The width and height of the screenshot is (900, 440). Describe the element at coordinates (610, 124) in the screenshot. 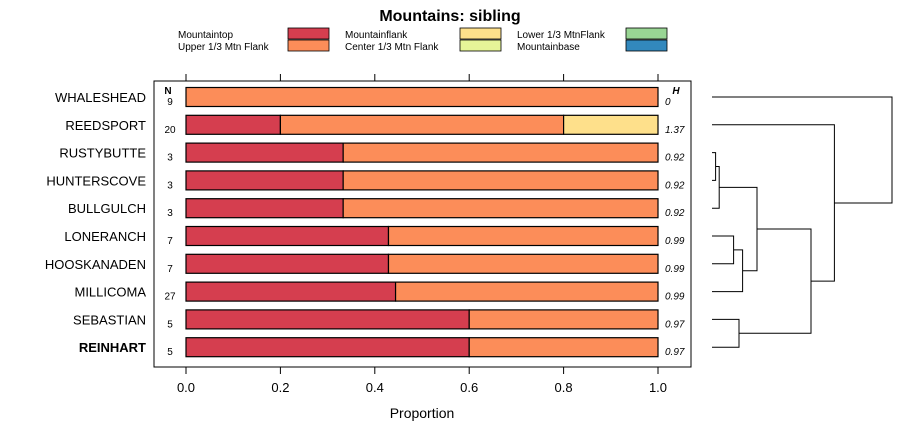

I see `bar-segment-mountainflank` at that location.